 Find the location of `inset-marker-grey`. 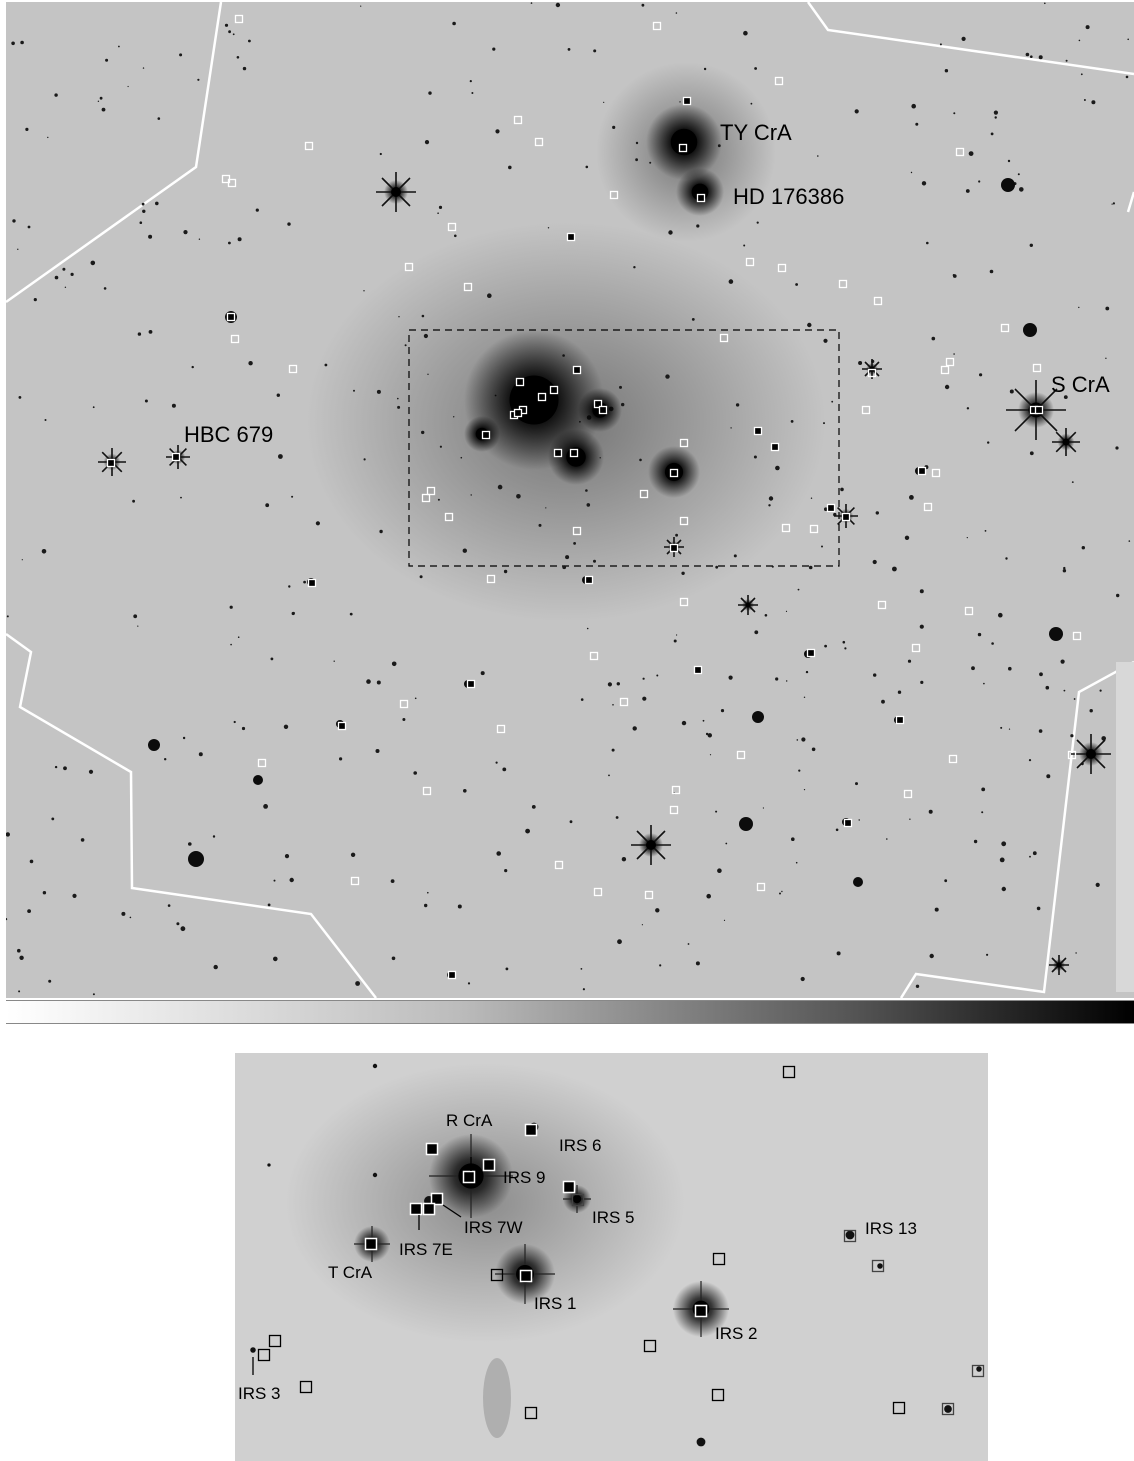

inset-marker-grey is located at coordinates (948, 1409).